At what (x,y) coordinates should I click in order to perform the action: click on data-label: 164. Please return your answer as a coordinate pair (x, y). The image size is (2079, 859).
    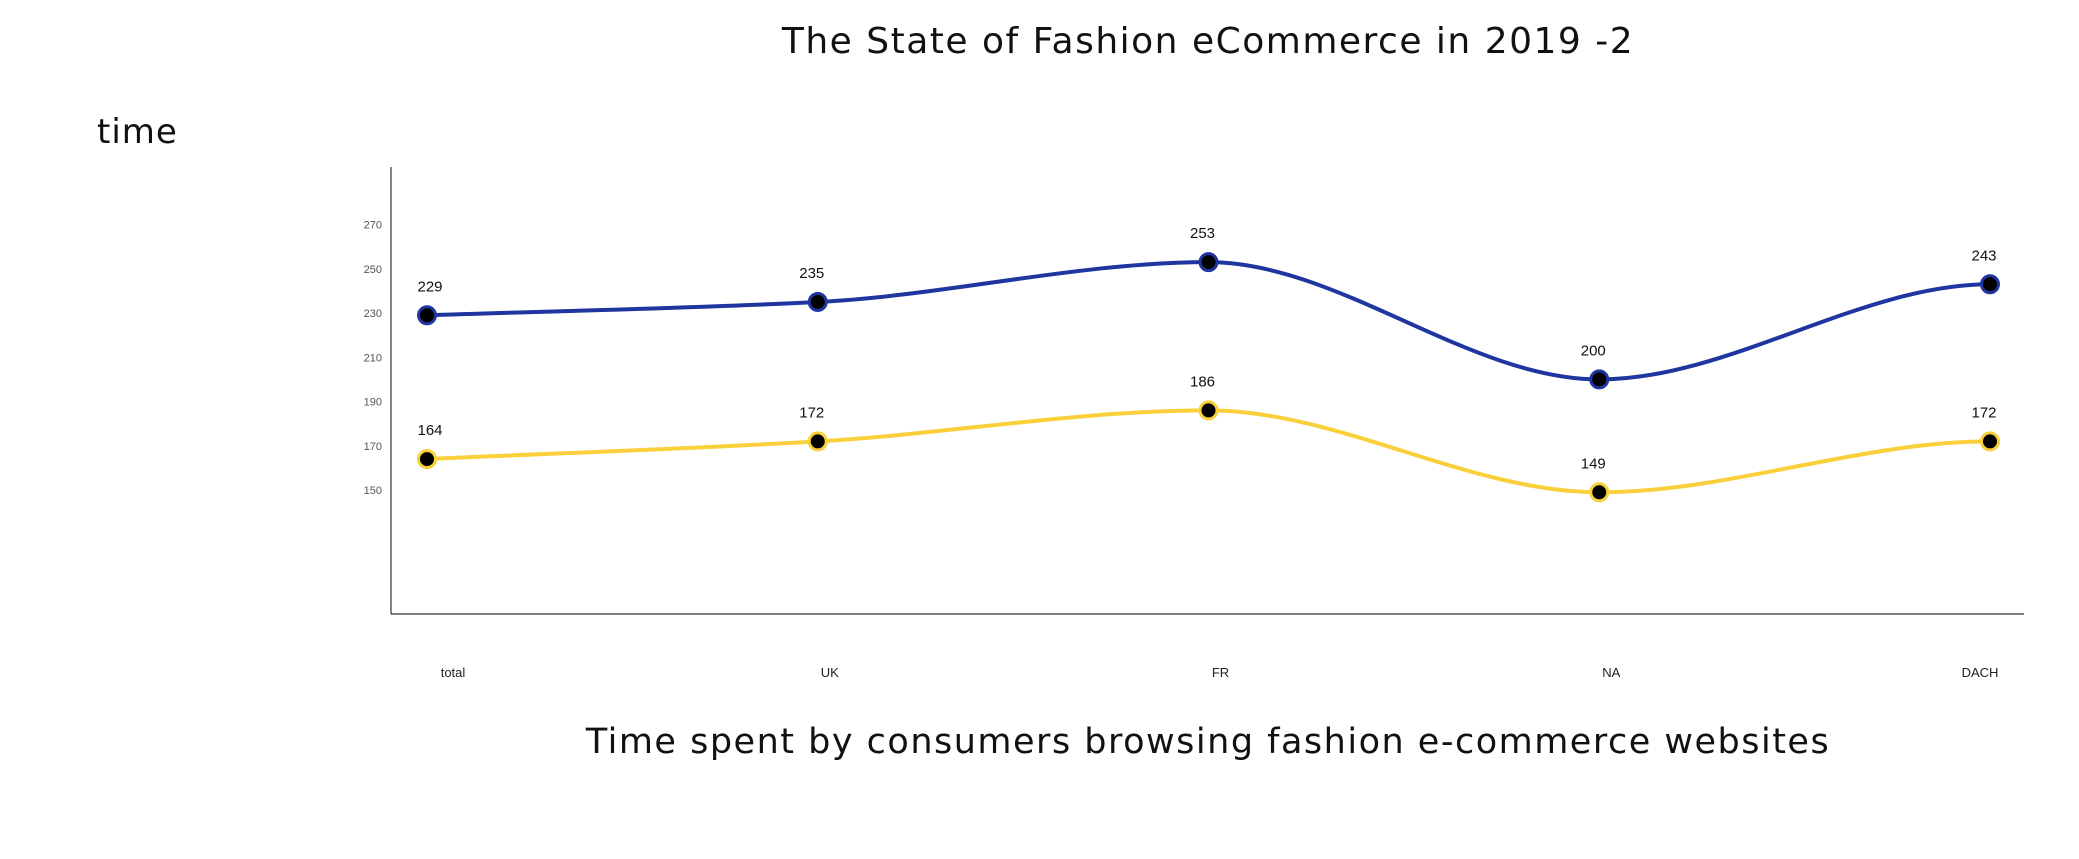
    Looking at the image, I should click on (429, 430).